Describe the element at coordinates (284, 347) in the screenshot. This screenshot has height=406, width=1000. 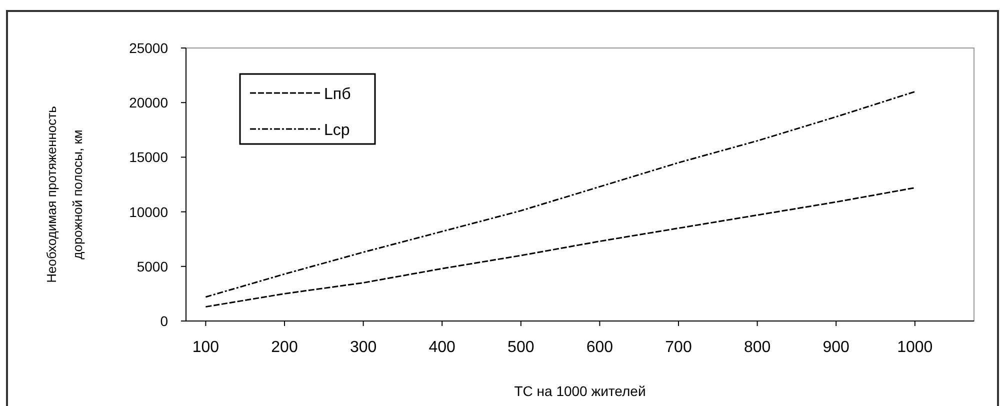
I see `x-tick-label: 200` at that location.